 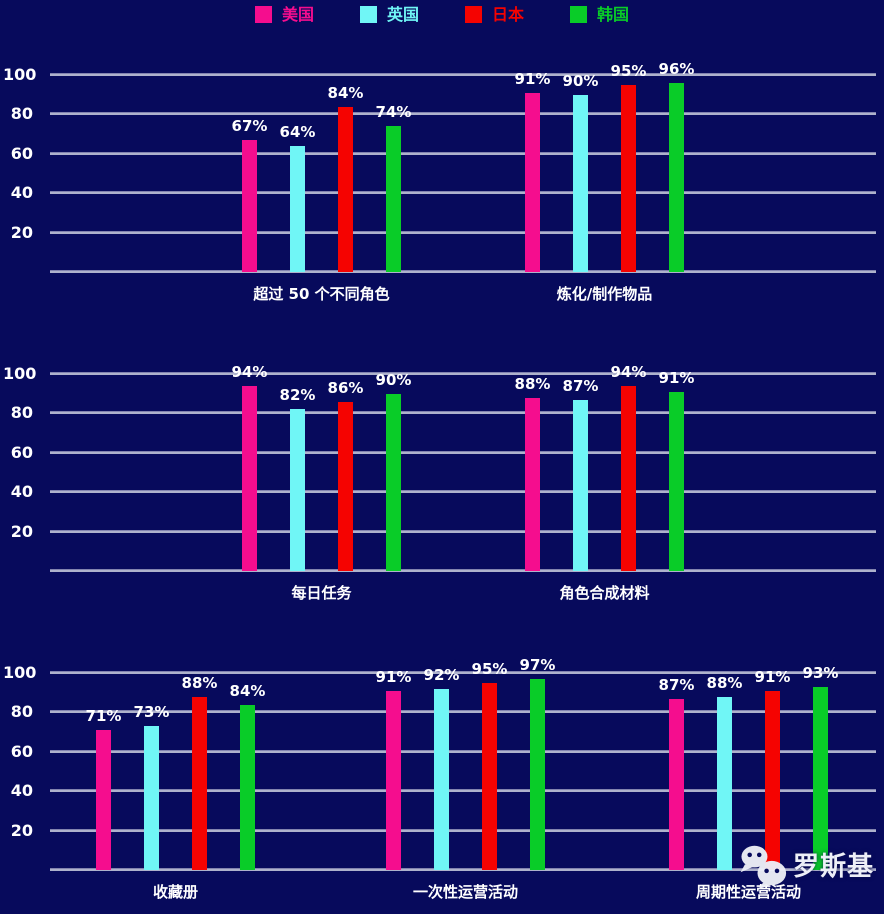 I want to click on legend-label: 韩国, so click(x=613, y=14).